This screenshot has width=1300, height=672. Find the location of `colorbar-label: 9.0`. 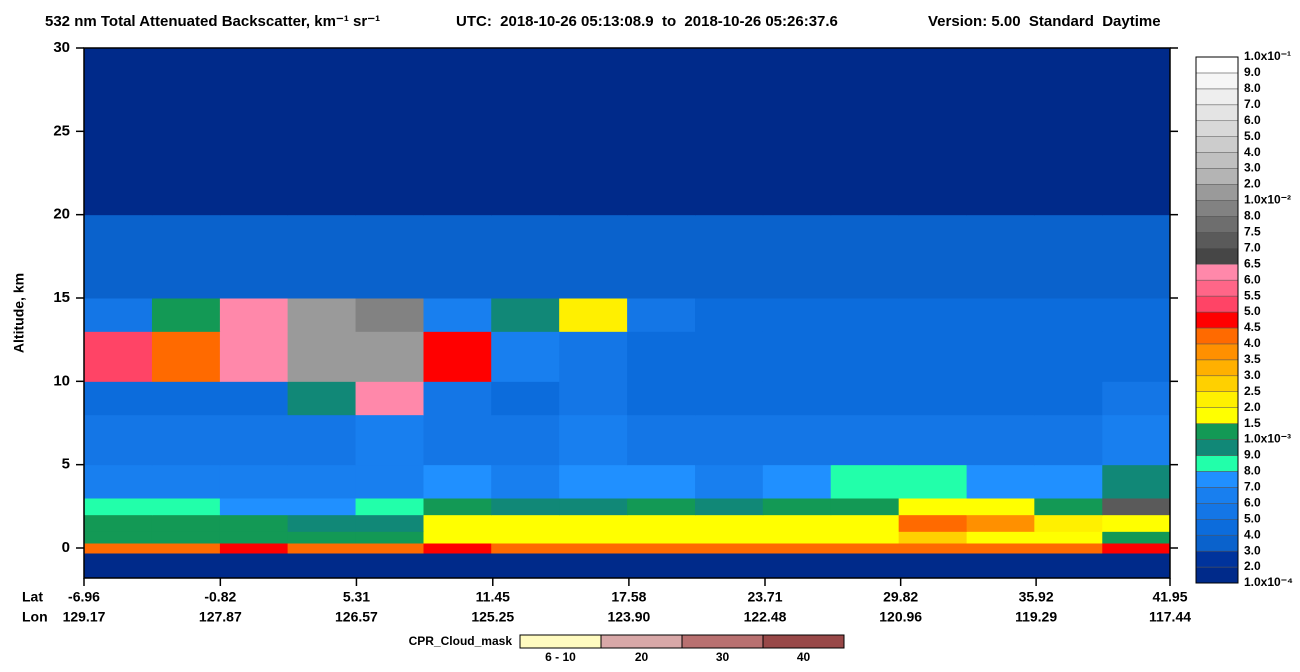

colorbar-label: 9.0 is located at coordinates (1252, 455).